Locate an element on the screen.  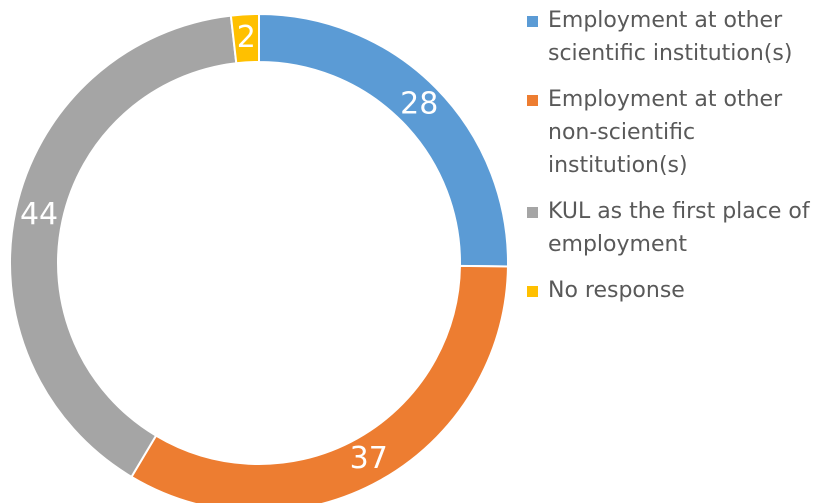
data-label: 2 is located at coordinates (246, 37).